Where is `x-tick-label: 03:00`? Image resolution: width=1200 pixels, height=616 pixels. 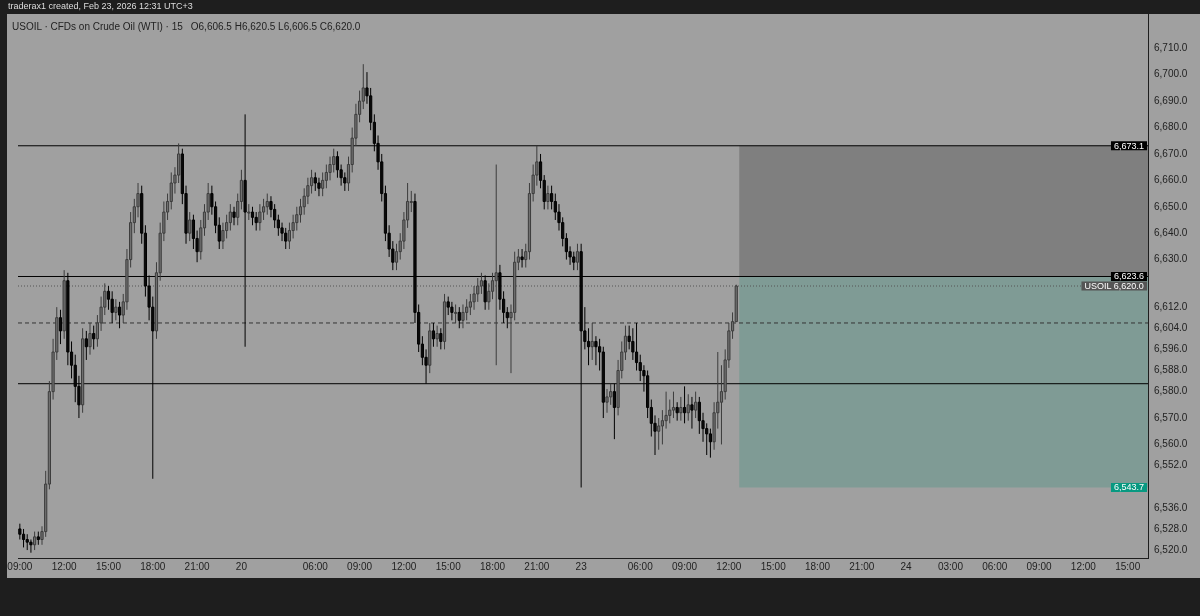
x-tick-label: 03:00 is located at coordinates (950, 566).